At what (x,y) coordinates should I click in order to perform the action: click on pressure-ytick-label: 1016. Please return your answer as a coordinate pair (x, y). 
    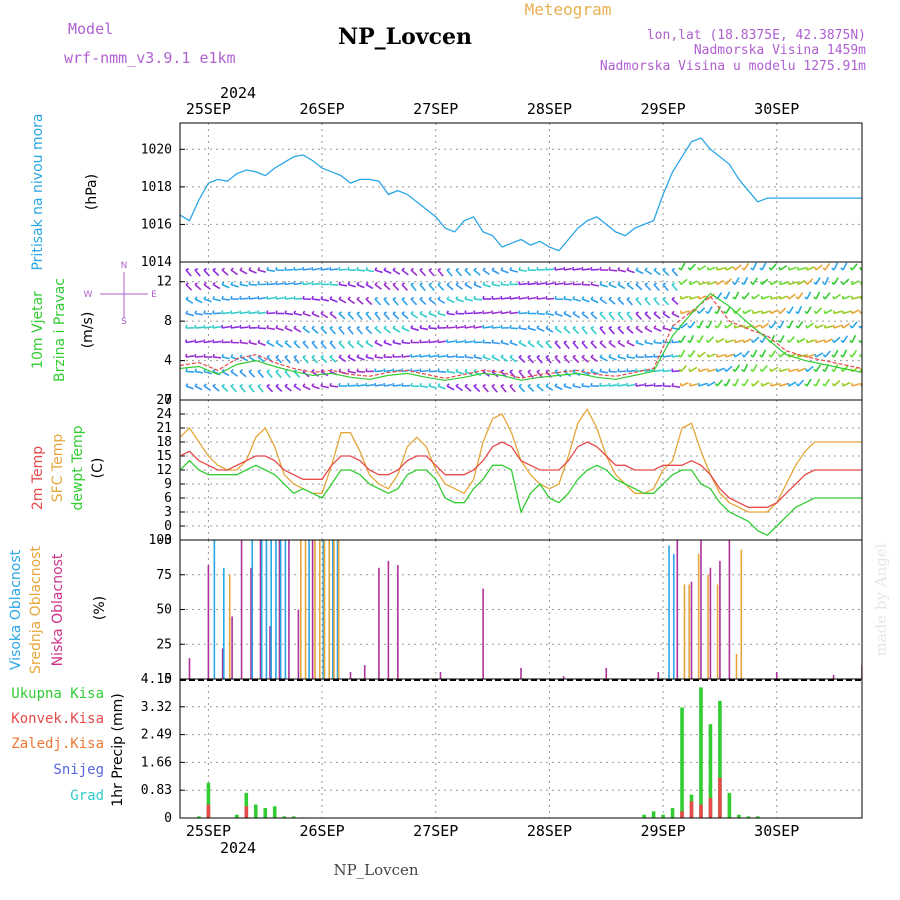
    Looking at the image, I should click on (156, 224).